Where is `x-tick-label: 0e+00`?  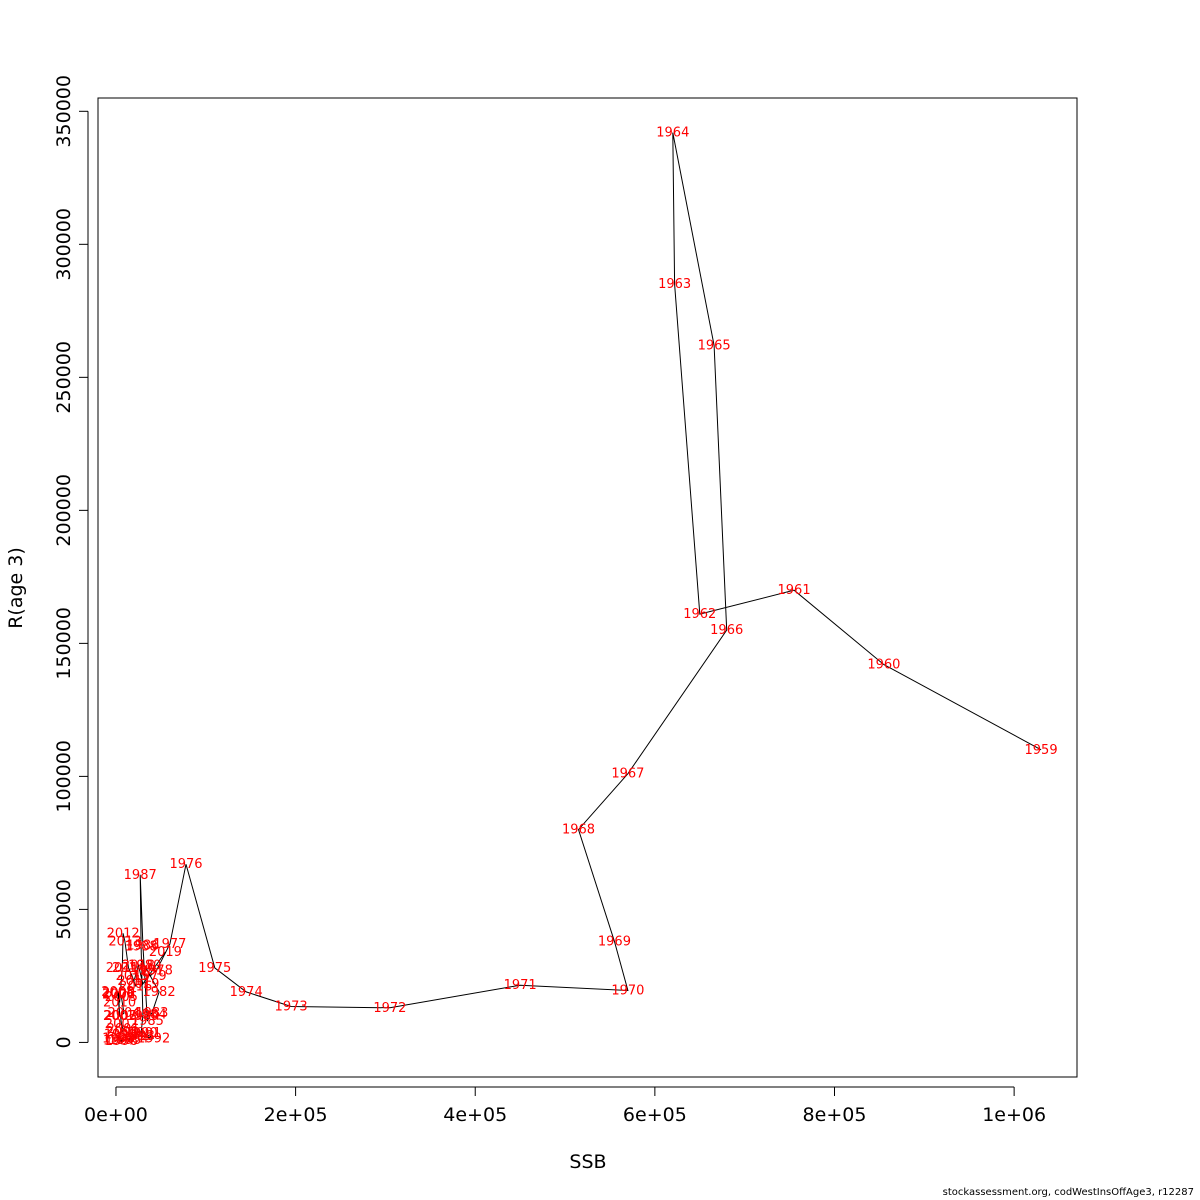 x-tick-label: 0e+00 is located at coordinates (116, 1115).